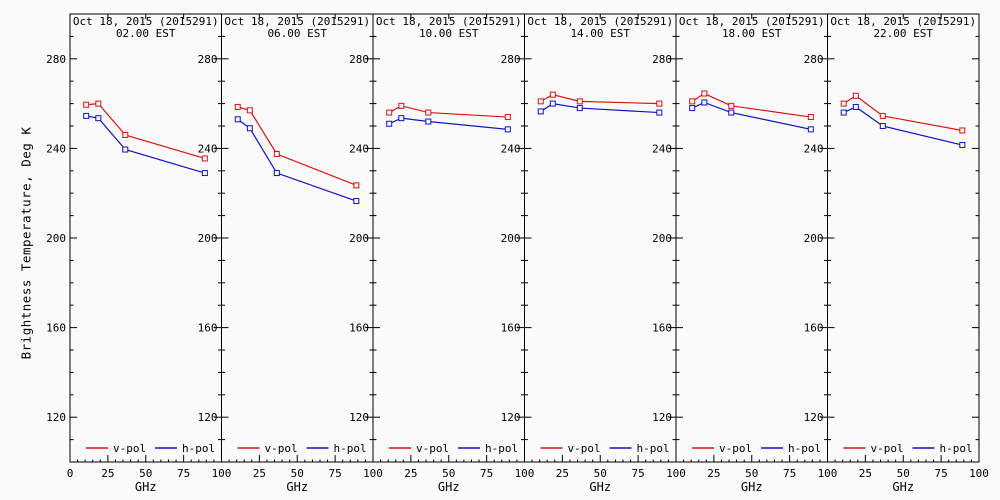 The height and width of the screenshot is (500, 1000). What do you see at coordinates (676, 473) in the screenshot?
I see `x-tick-label: 100` at bounding box center [676, 473].